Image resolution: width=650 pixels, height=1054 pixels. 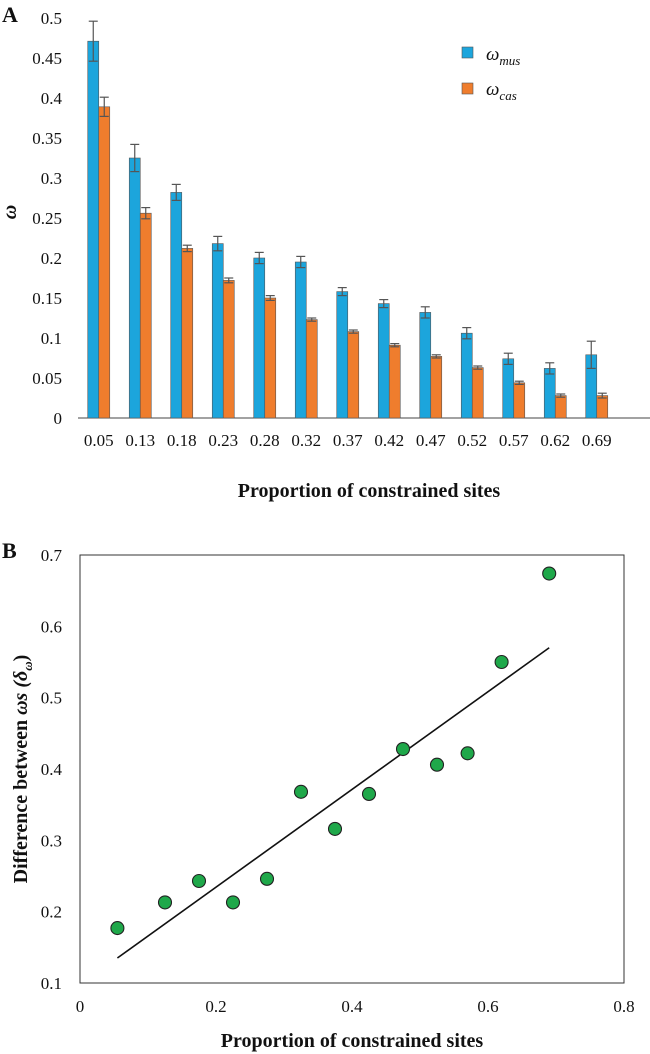 What do you see at coordinates (93, 229) in the screenshot?
I see `bar-mus-0.05` at bounding box center [93, 229].